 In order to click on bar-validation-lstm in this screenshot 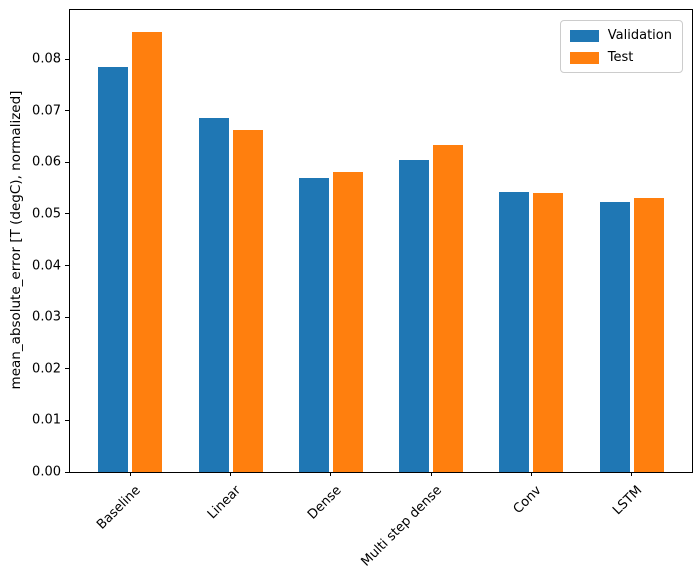, I will do `click(614, 337)`.